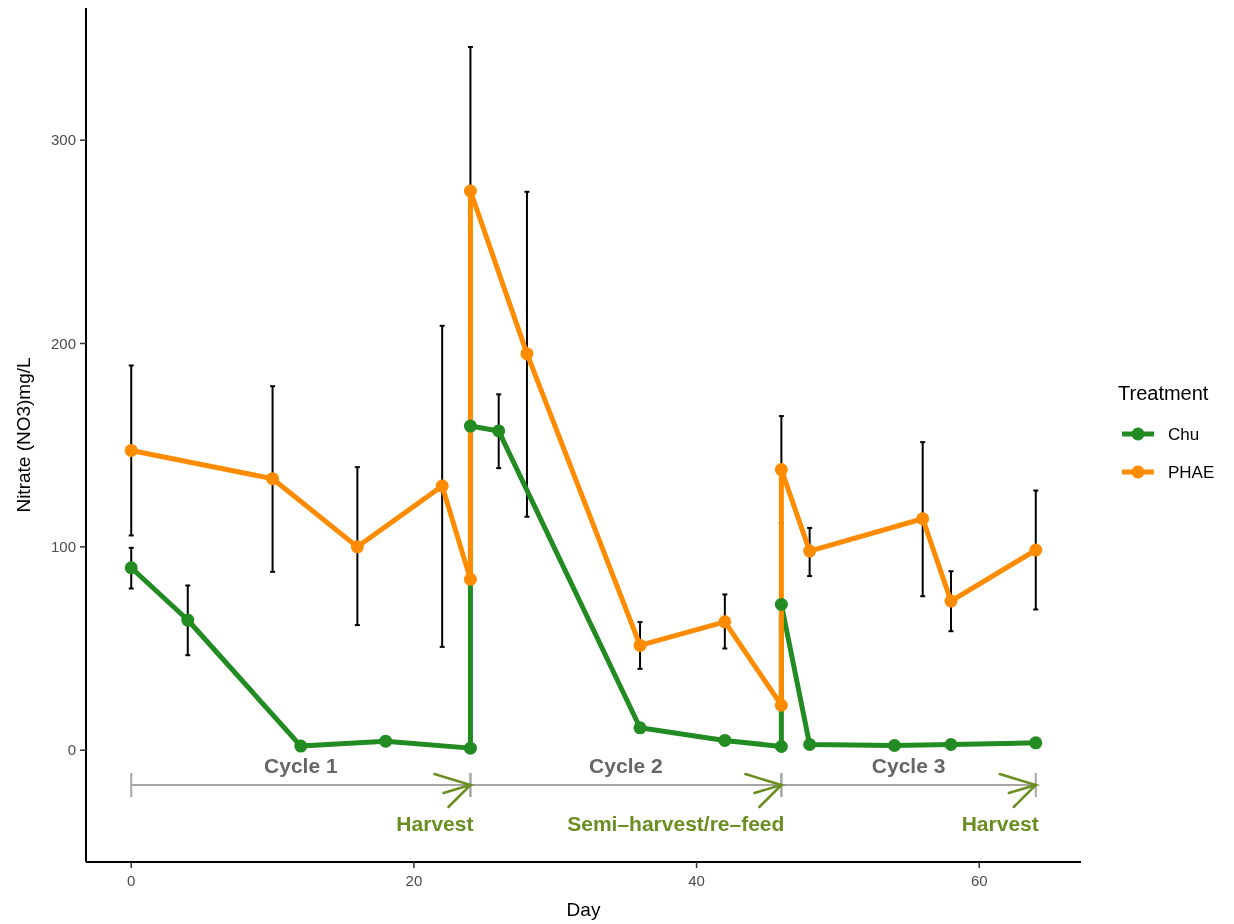 This screenshot has height=924, width=1234. Describe the element at coordinates (1191, 472) in the screenshot. I see `legend-label: PHAE` at that location.